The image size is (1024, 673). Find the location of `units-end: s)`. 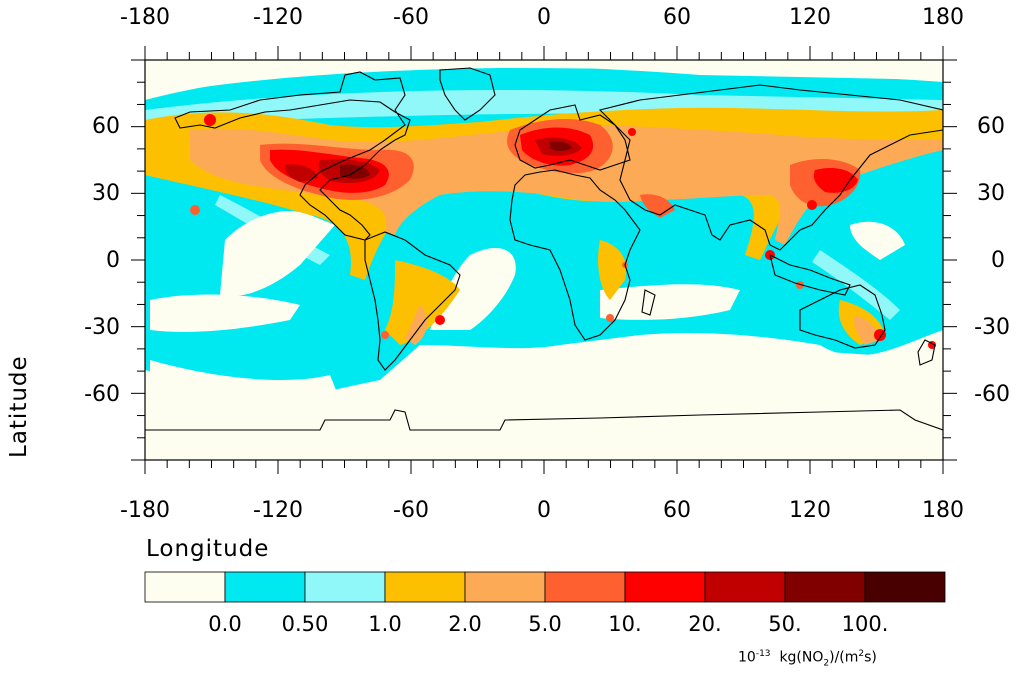

units-end: s) is located at coordinates (870, 657).